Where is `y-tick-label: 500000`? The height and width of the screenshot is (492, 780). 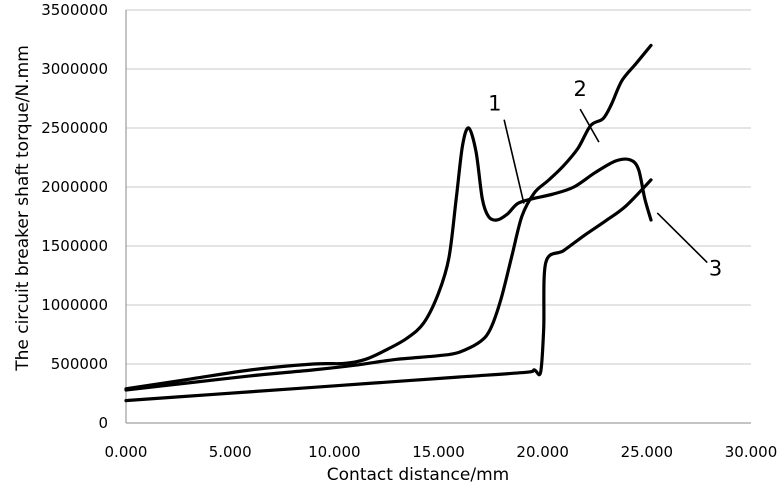
y-tick-label: 500000 is located at coordinates (79, 364).